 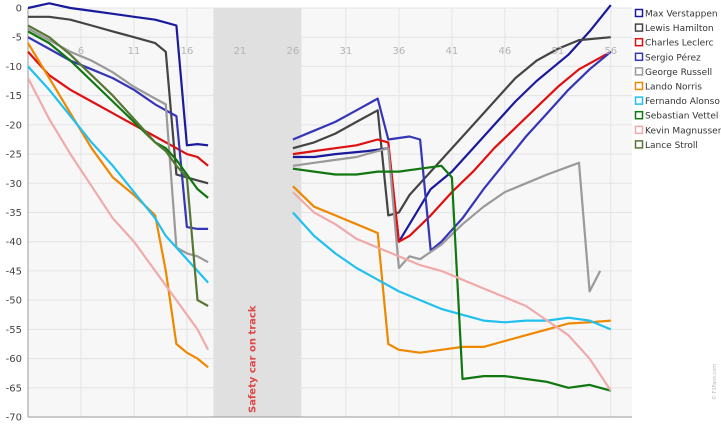 What do you see at coordinates (399, 51) in the screenshot?
I see `x-tick-label: 36` at bounding box center [399, 51].